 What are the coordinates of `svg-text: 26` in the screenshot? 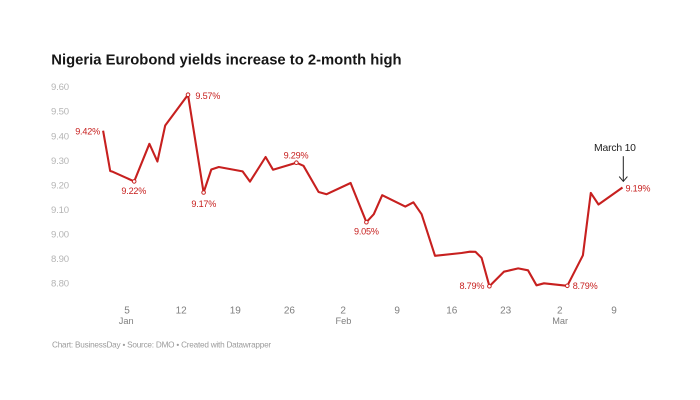 It's located at (290, 311).